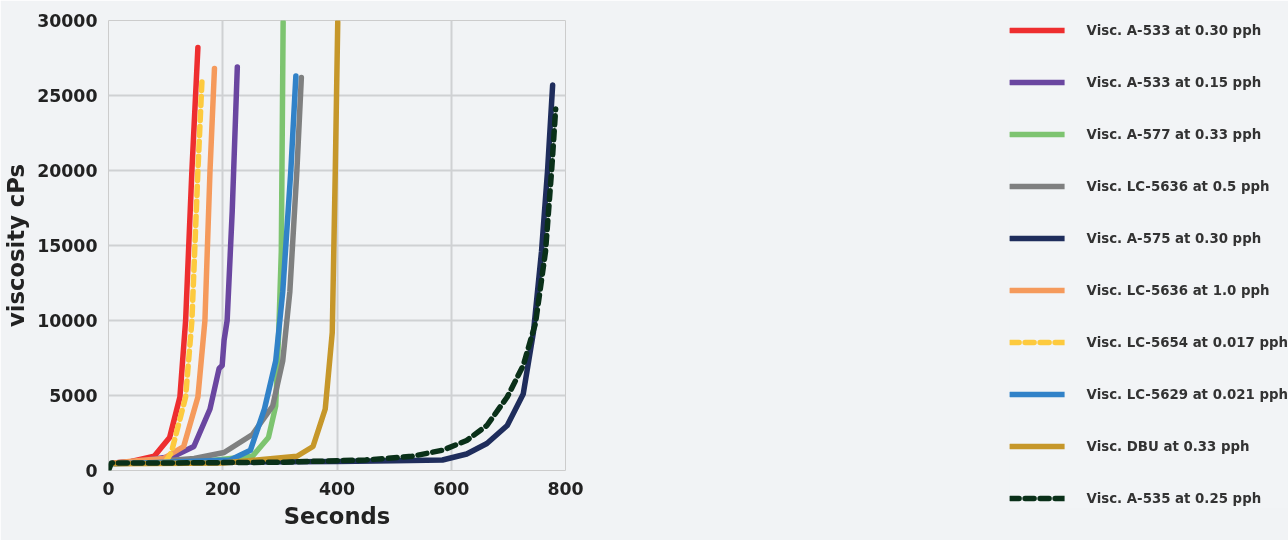 The width and height of the screenshot is (1288, 540). I want to click on legend-label: Visc. LC-5636 at 0.5 pph, so click(1178, 186).